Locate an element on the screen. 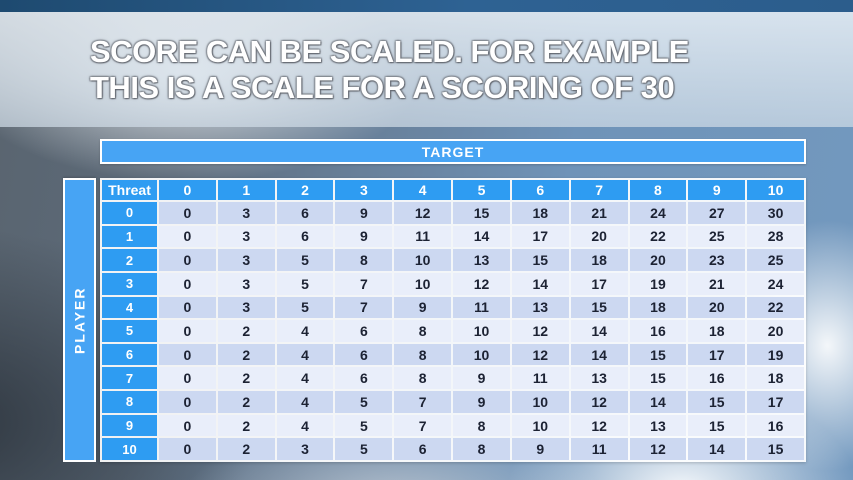 Image resolution: width=853 pixels, height=480 pixels. row-header-7: 7 is located at coordinates (129, 378).